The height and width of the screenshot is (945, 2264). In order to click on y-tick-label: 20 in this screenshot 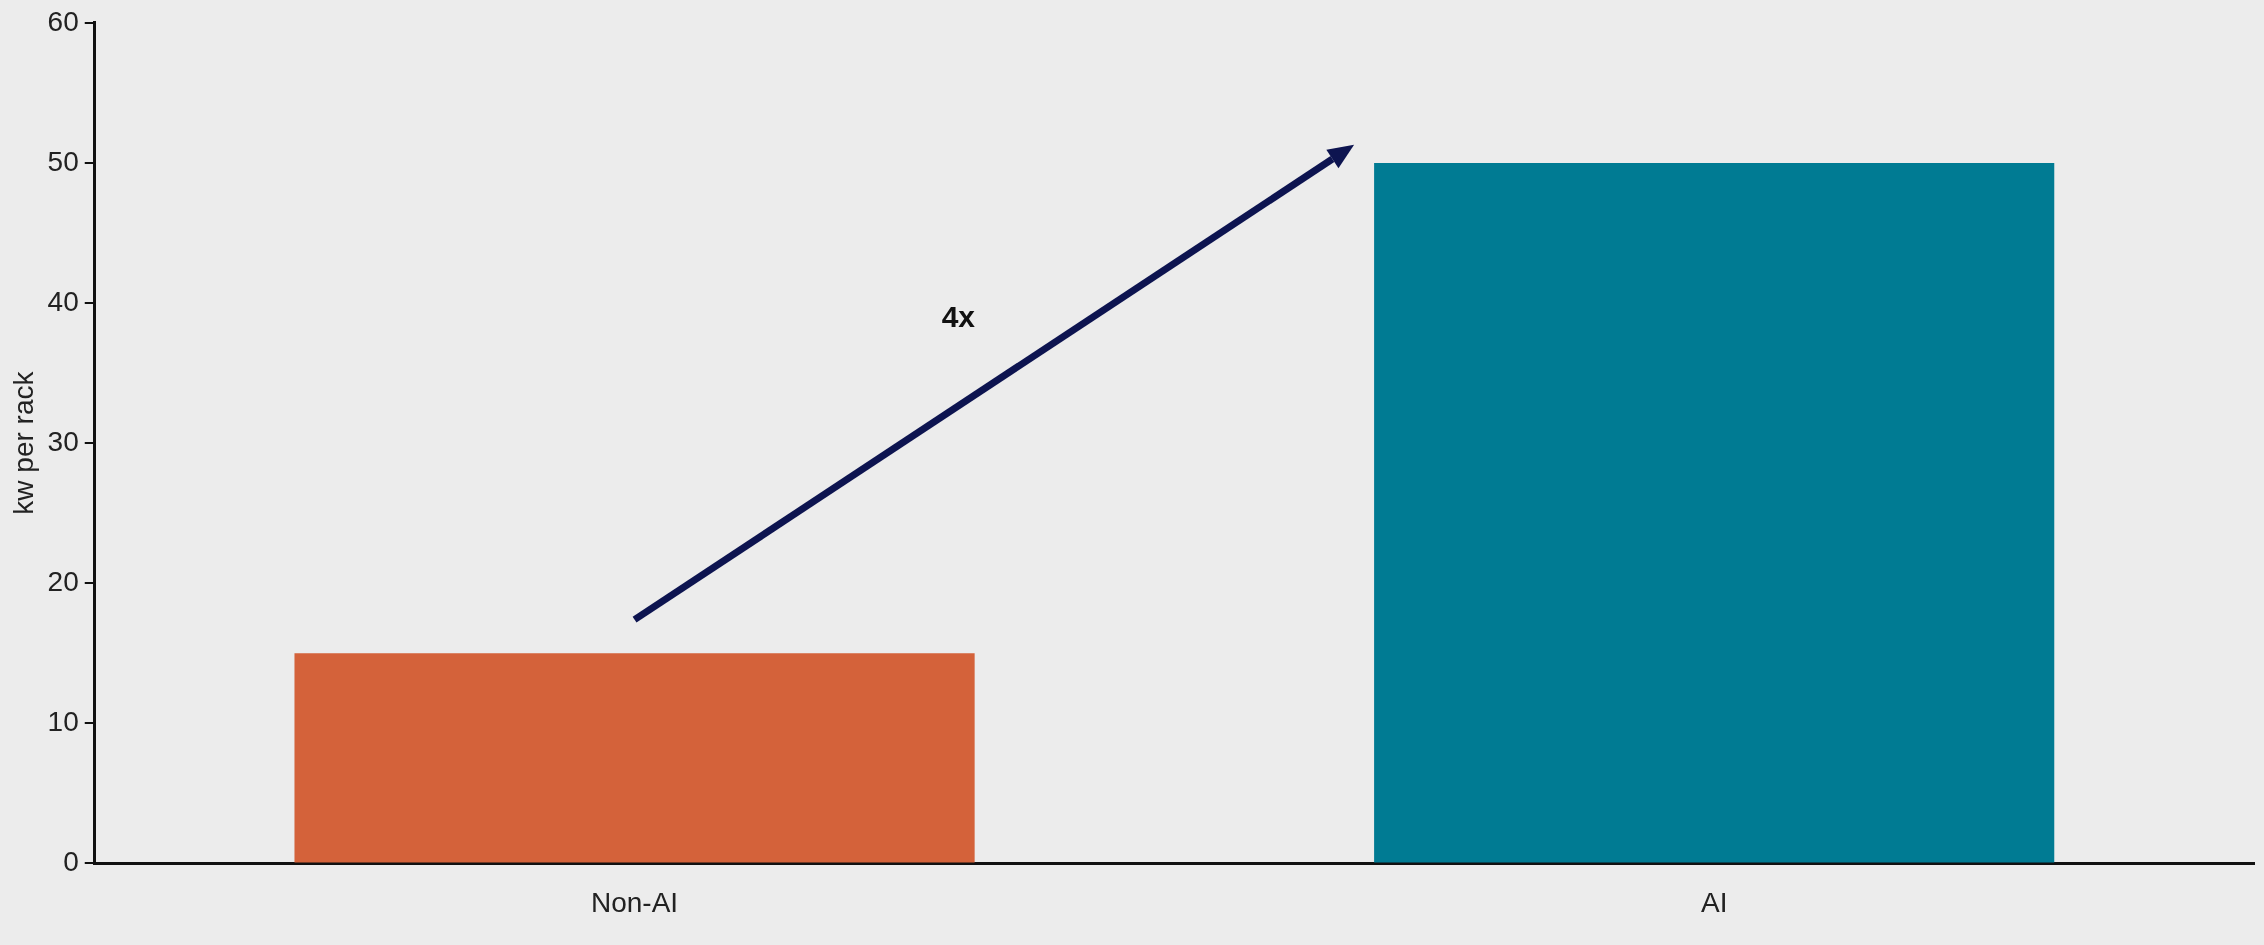, I will do `click(63, 581)`.